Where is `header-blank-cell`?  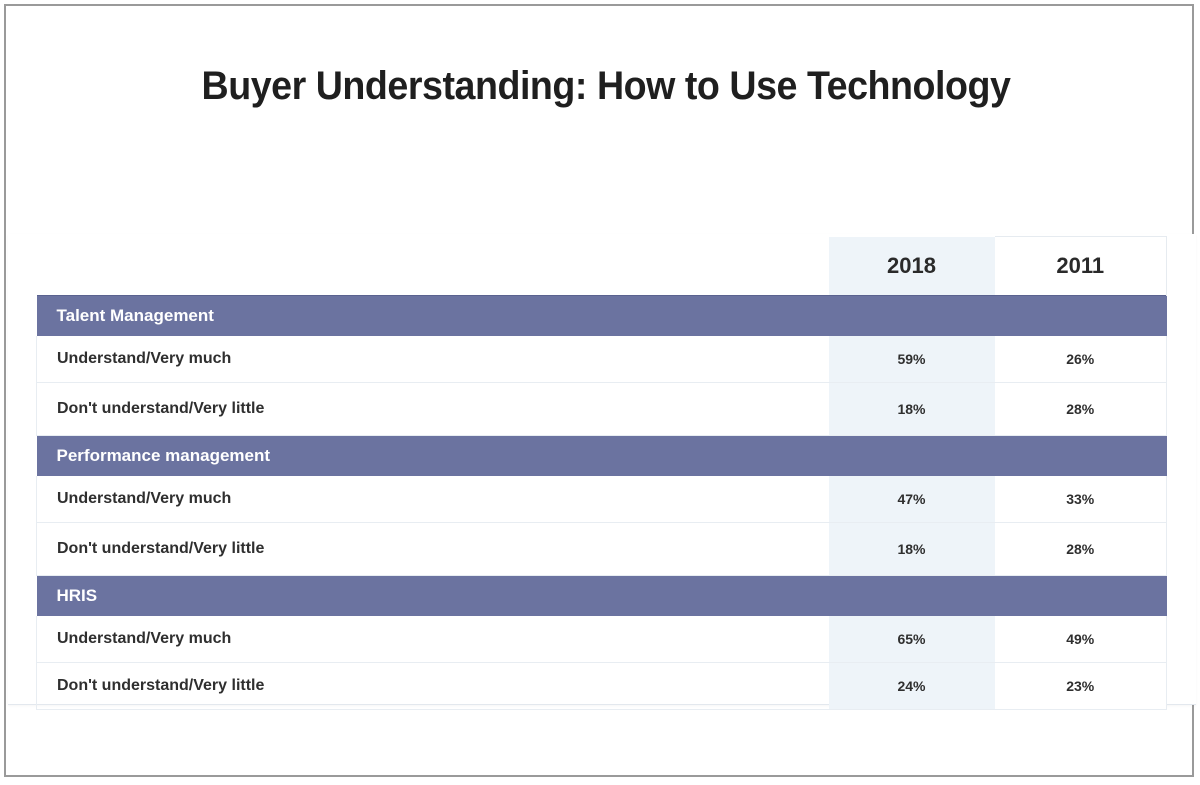 header-blank-cell is located at coordinates (432, 266).